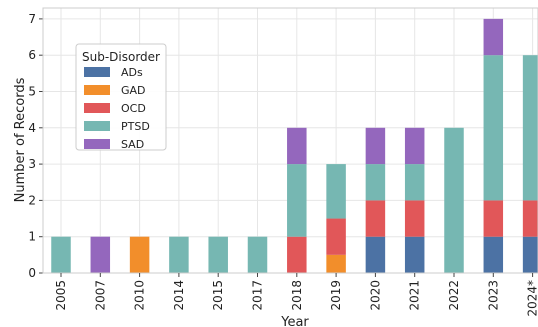 This screenshot has width=538, height=327. I want to click on x-tick-label: 2015, so click(218, 295).